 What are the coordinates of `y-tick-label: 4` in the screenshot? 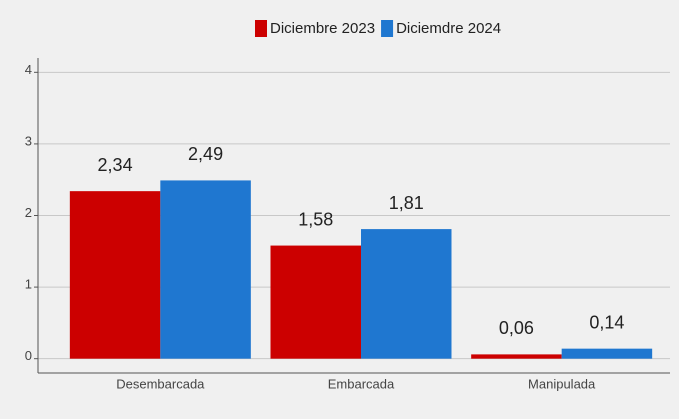 It's located at (28, 69).